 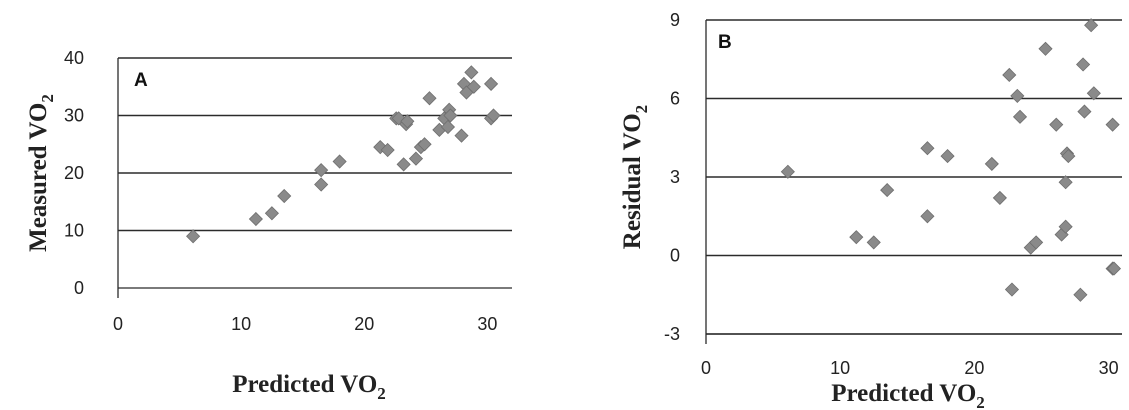 I want to click on y-tick-label: 6, so click(x=675, y=99).